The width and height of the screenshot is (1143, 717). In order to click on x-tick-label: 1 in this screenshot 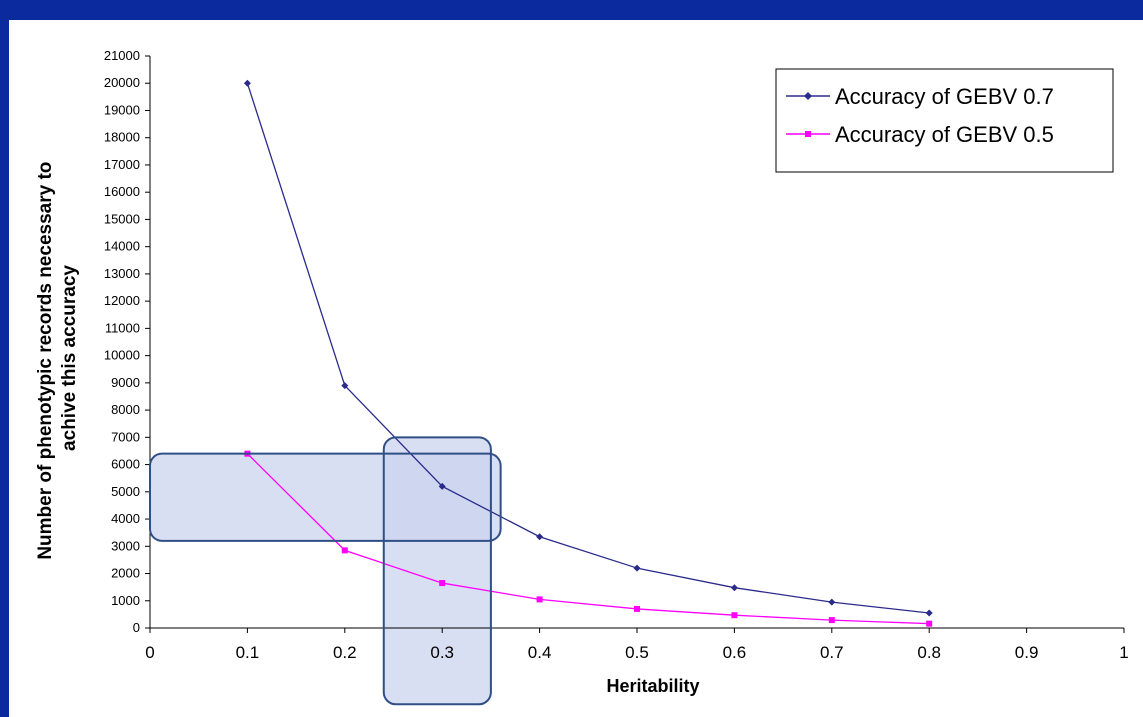, I will do `click(1123, 652)`.